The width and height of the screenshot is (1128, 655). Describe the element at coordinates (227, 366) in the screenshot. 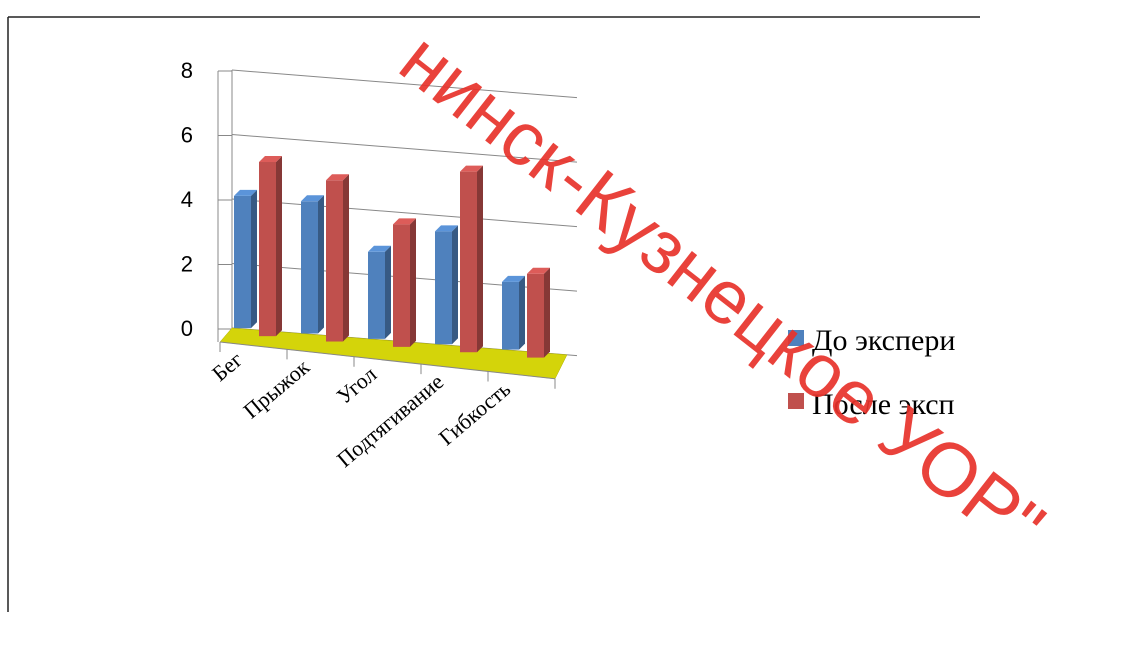

I see `category-label-0: Бег` at that location.